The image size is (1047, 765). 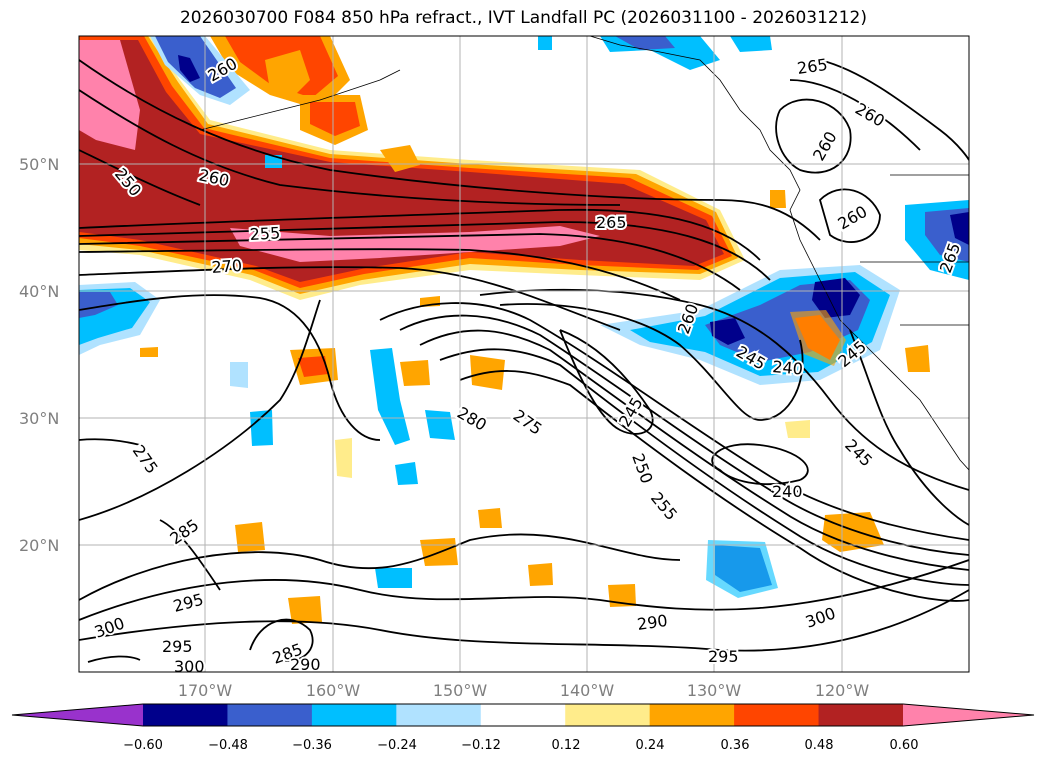 What do you see at coordinates (819, 745) in the screenshot?
I see `colorbar-tick-label: 0.48` at bounding box center [819, 745].